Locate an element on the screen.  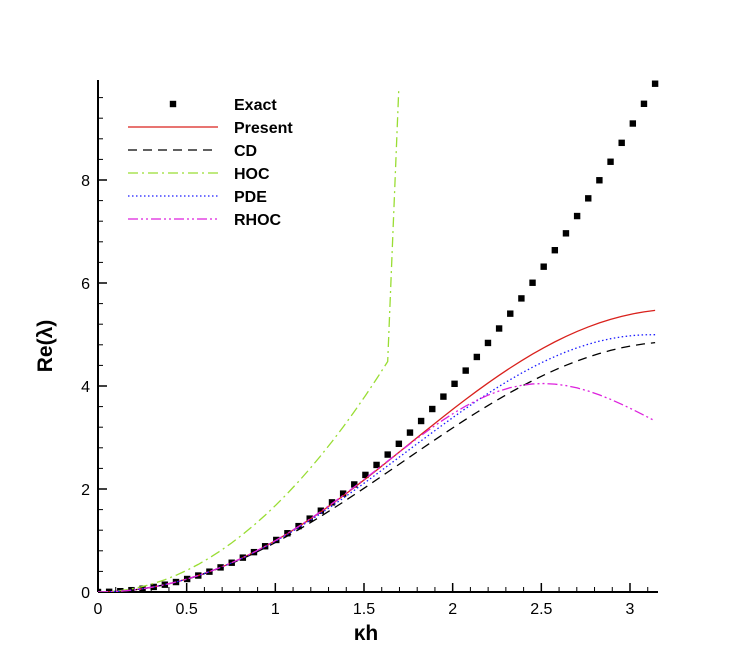
legend-marker is located at coordinates (173, 104).